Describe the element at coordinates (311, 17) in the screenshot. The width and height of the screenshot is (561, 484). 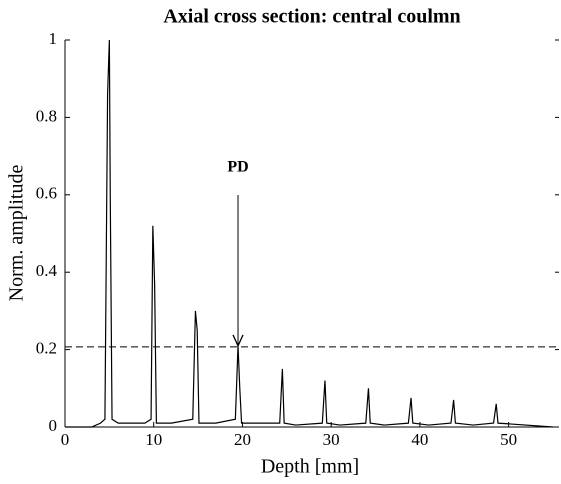
I see `chart-title: Axial cross section: central coulmn` at that location.